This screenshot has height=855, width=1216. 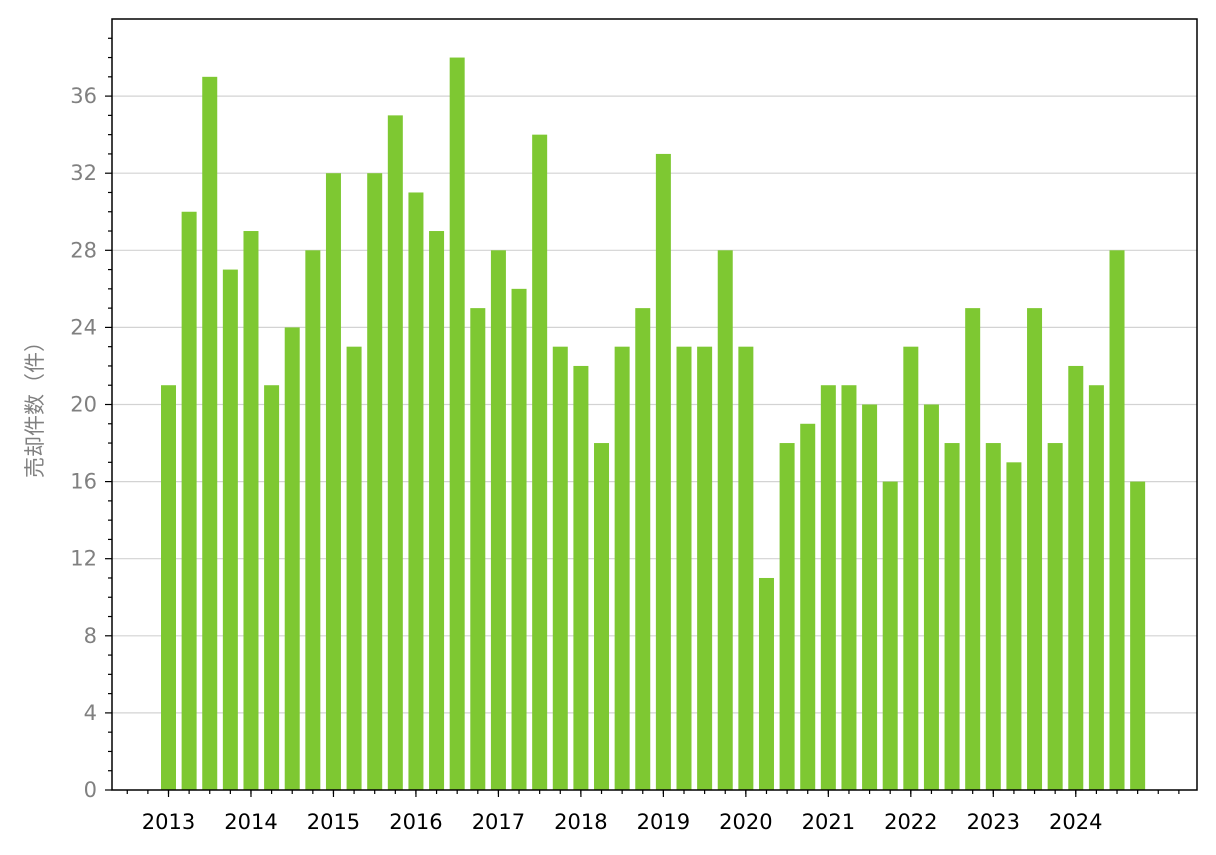 What do you see at coordinates (910, 822) in the screenshot?
I see `x-tick-label: 2022` at bounding box center [910, 822].